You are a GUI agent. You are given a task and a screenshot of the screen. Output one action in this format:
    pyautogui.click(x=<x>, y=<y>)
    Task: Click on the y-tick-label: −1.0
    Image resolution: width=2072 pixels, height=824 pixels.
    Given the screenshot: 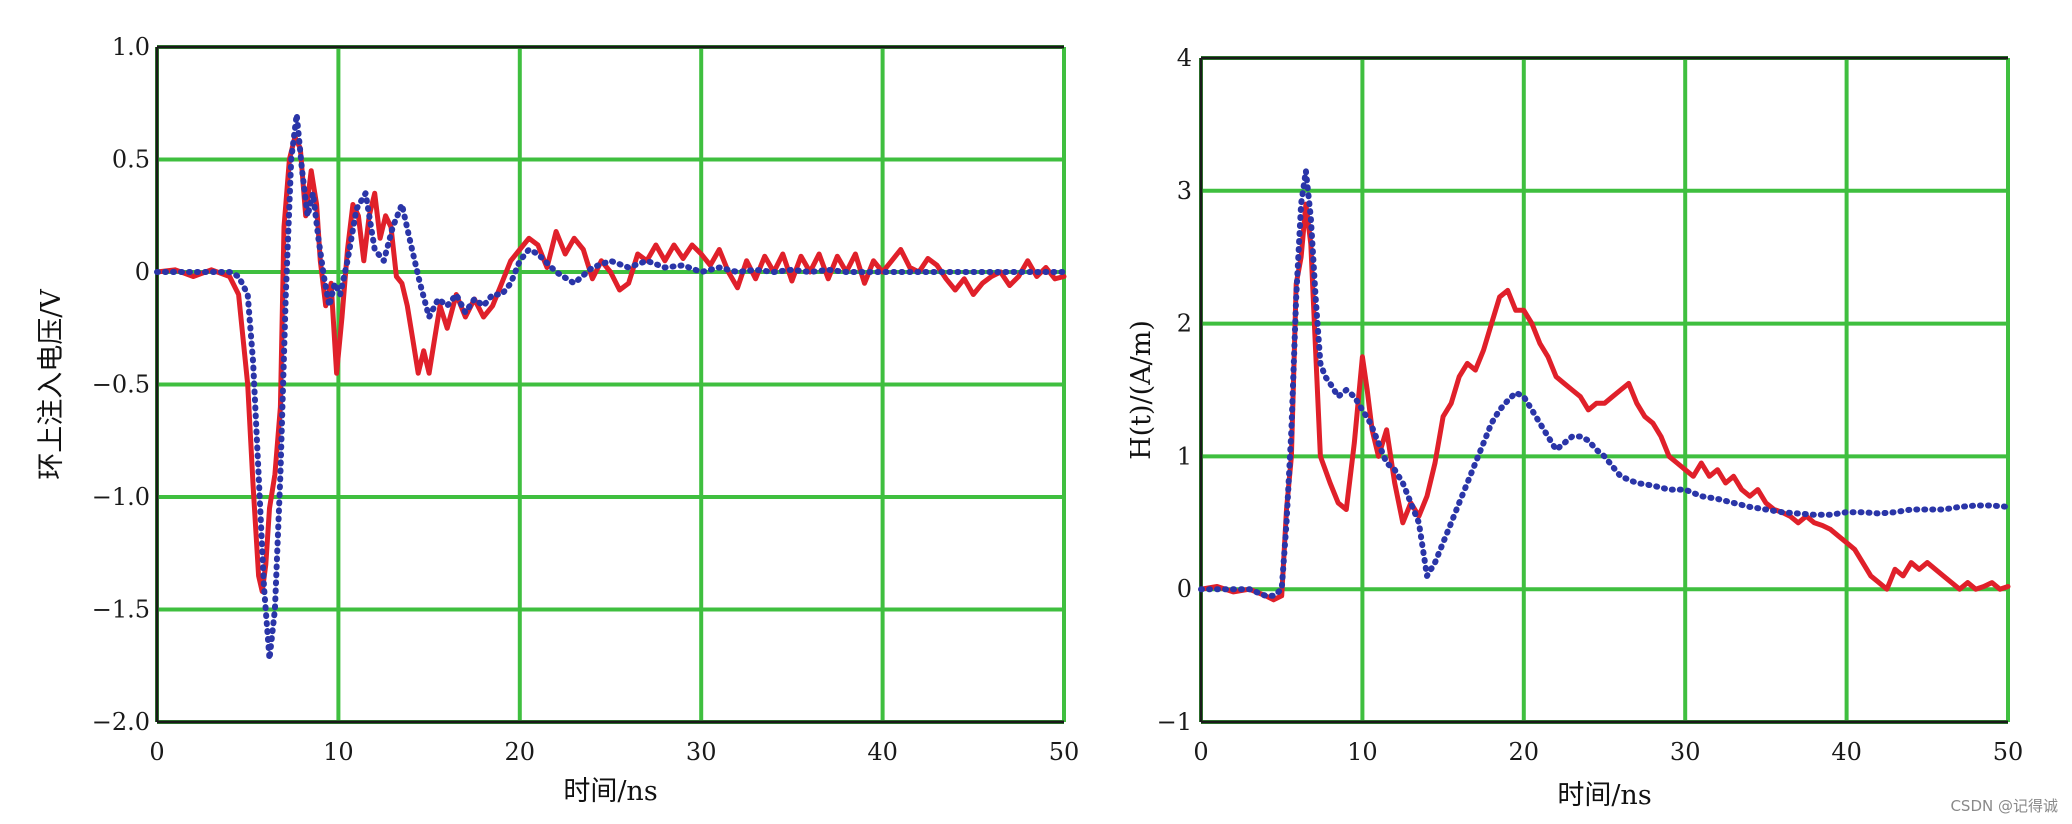 What is the action you would take?
    pyautogui.click(x=121, y=497)
    